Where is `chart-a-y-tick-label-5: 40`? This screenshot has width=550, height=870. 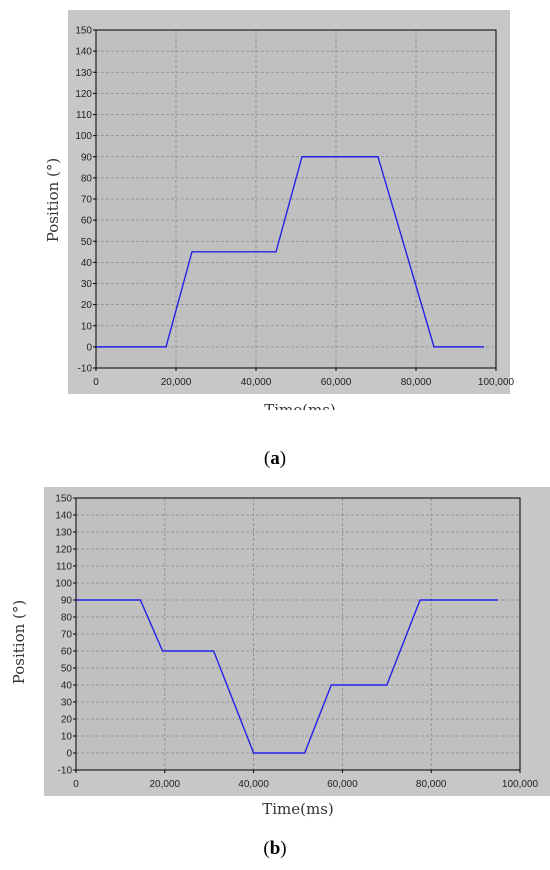
chart-a-y-tick-label-5: 40 is located at coordinates (87, 263).